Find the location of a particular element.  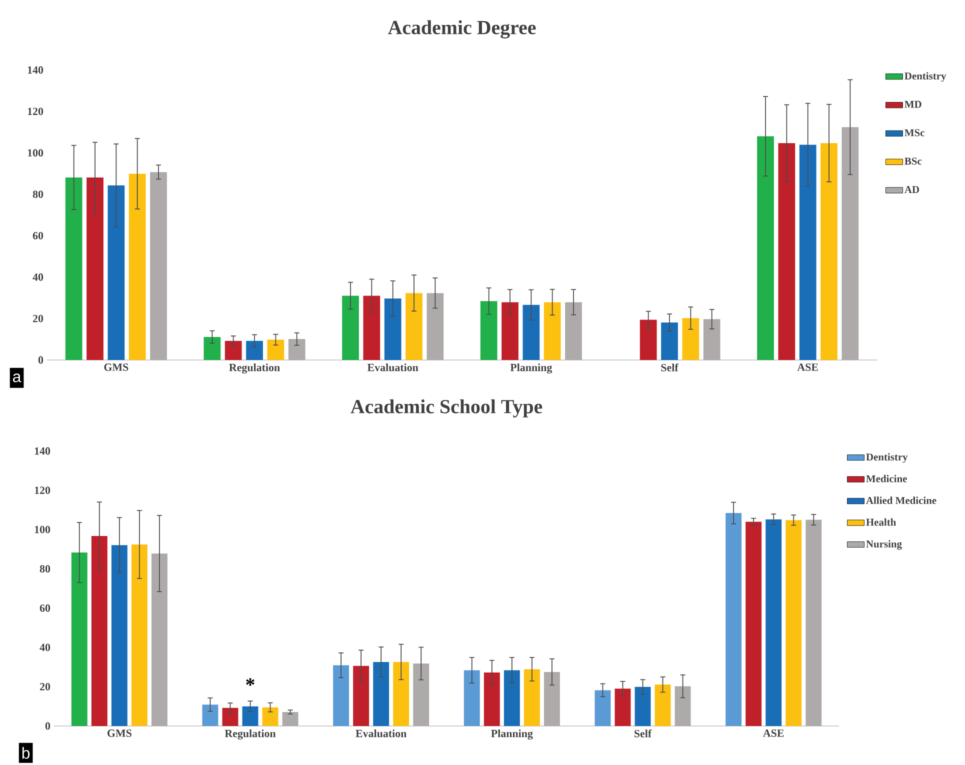

chart-title: Academic Degree is located at coordinates (462, 29).